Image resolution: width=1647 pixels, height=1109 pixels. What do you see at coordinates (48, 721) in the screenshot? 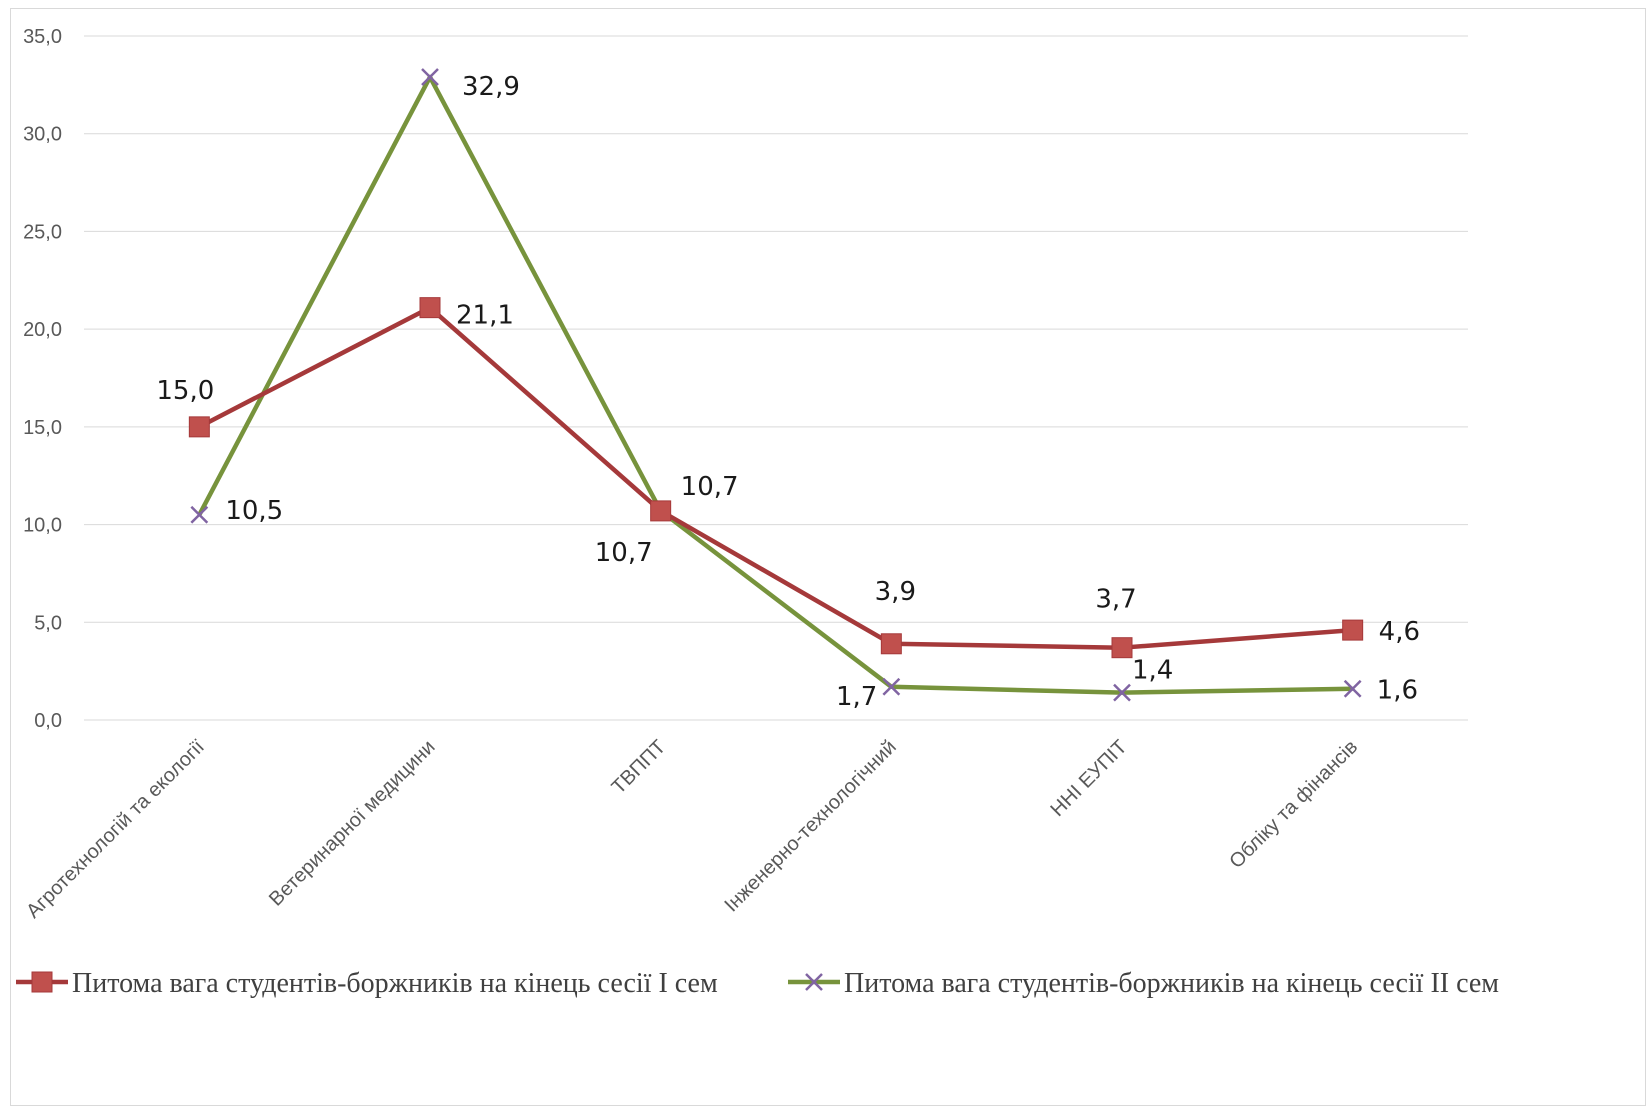
I see `y-tick-label: 0,0` at bounding box center [48, 721].